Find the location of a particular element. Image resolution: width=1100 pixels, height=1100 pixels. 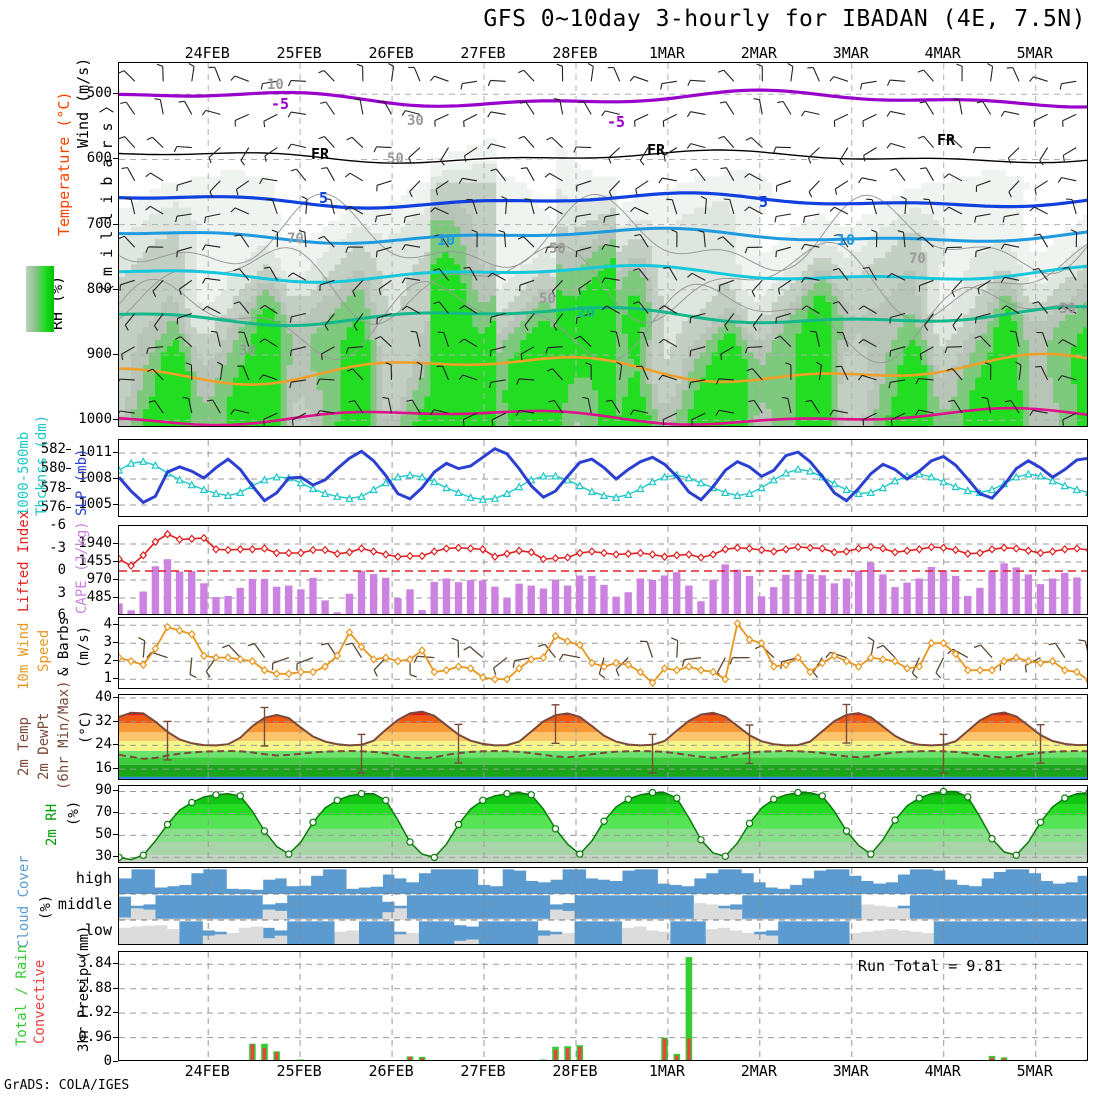

wind-tick-2: 2 is located at coordinates (107, 660).